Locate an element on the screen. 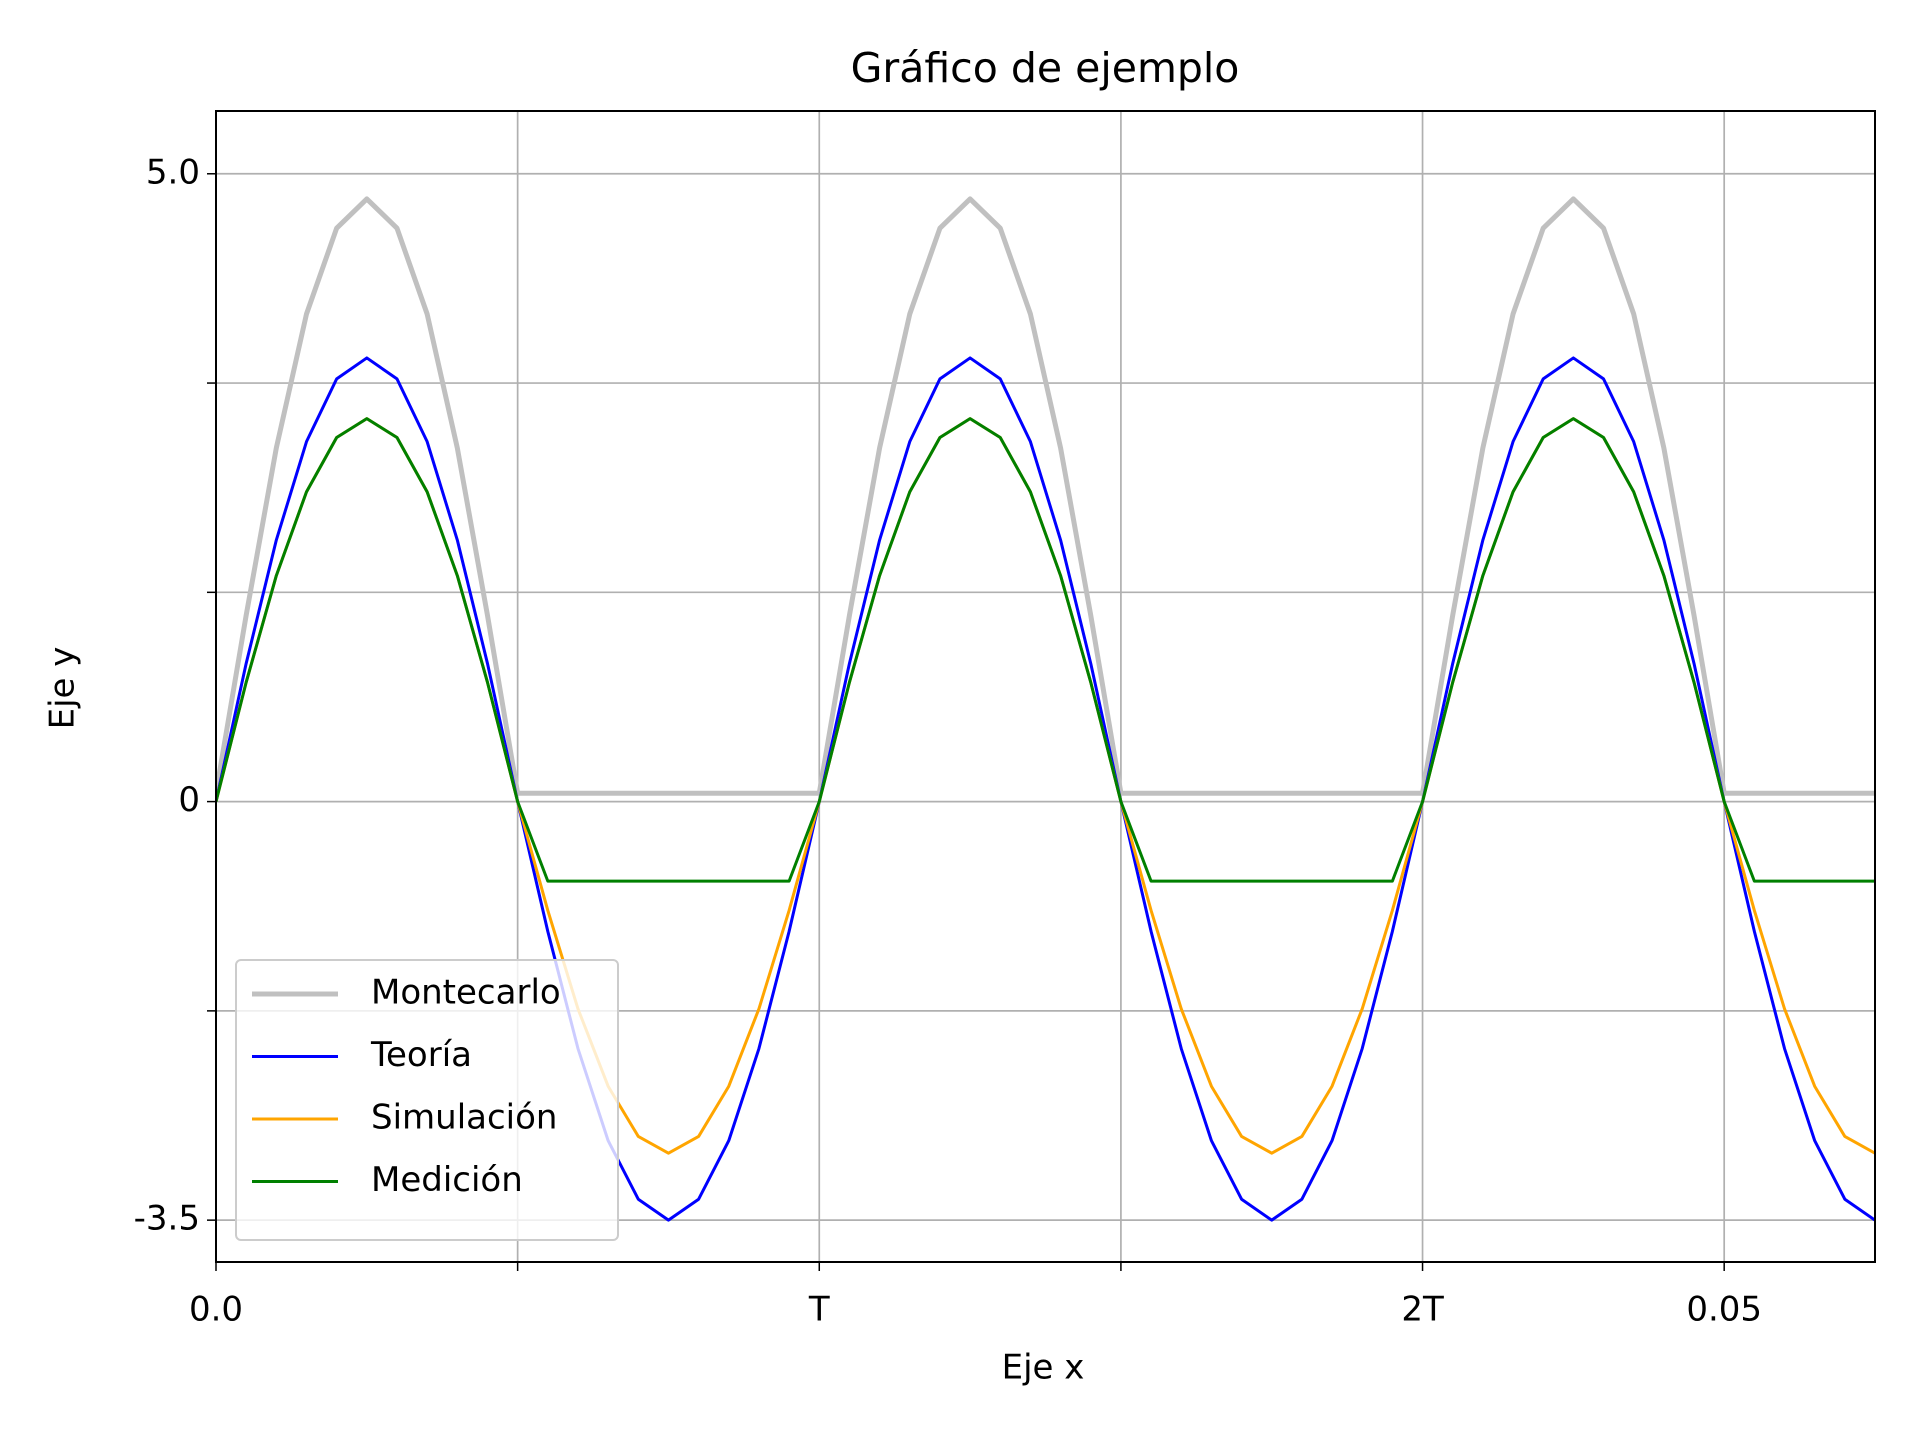  legend-label: Medición is located at coordinates (447, 1180).